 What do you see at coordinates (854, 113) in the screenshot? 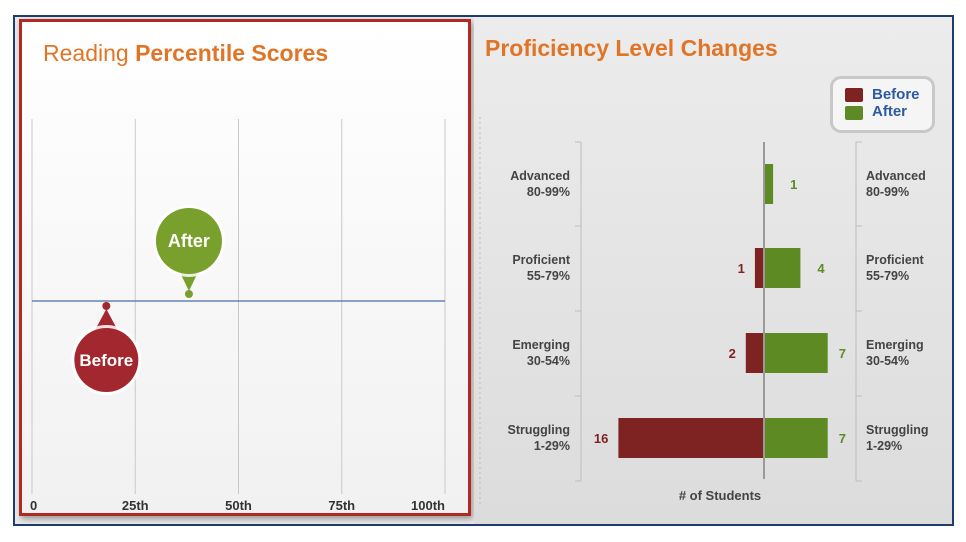
I see `legend-swatch-after` at bounding box center [854, 113].